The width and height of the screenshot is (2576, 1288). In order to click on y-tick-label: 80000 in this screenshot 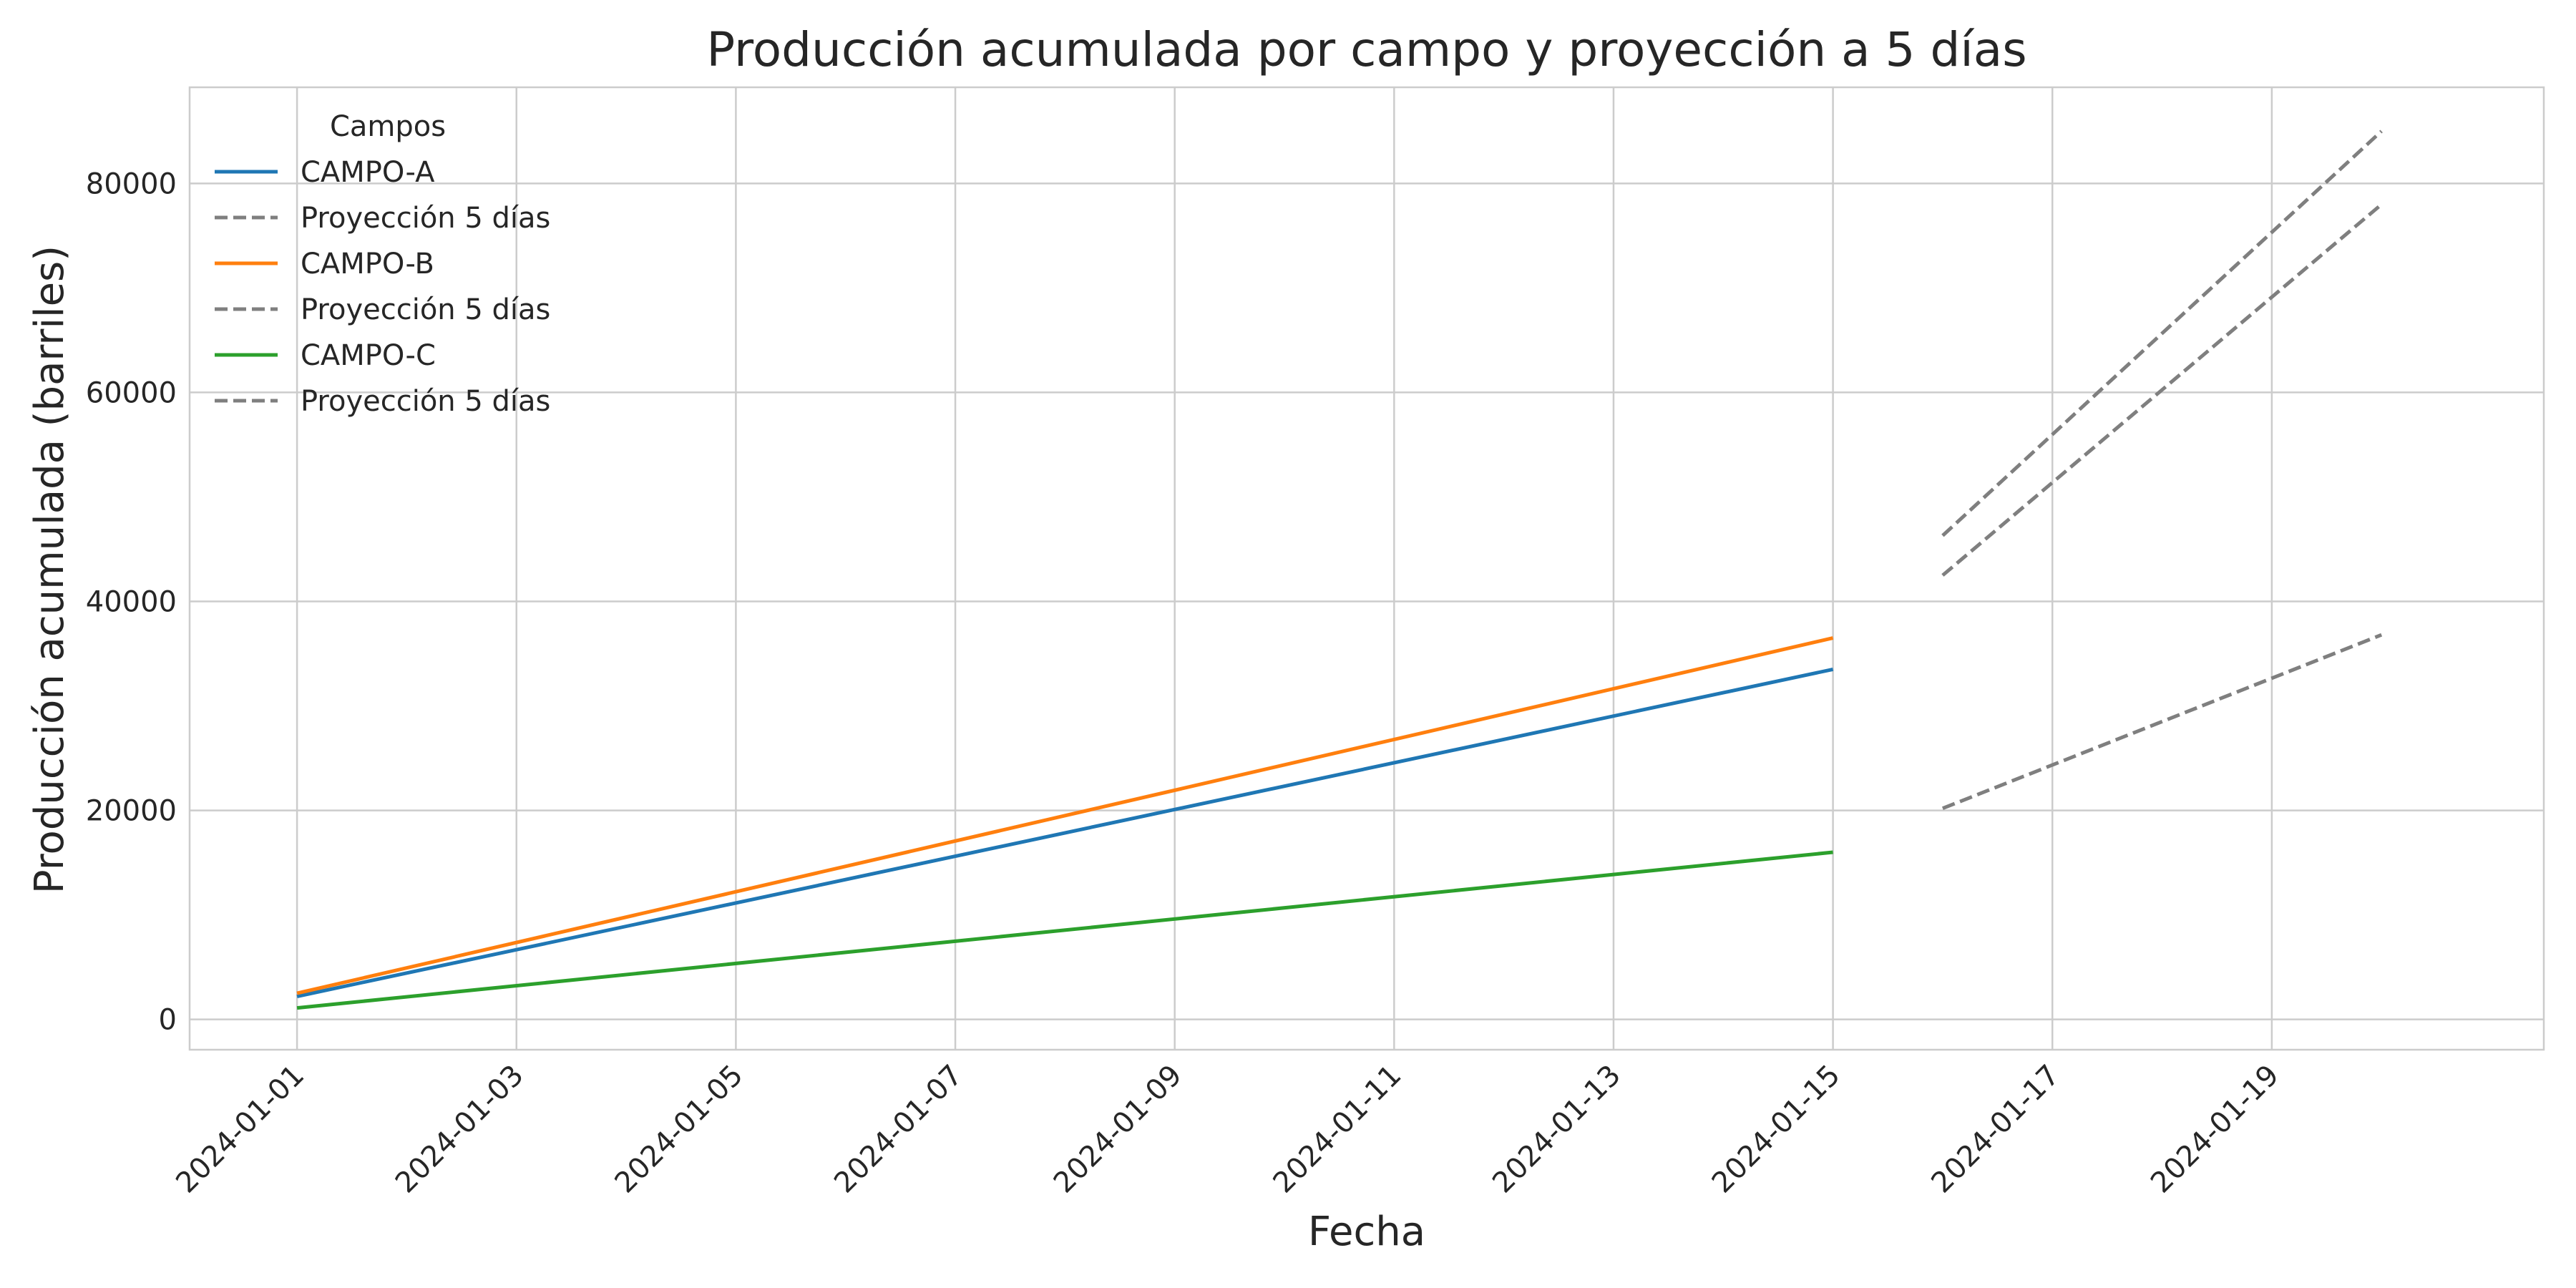, I will do `click(131, 183)`.